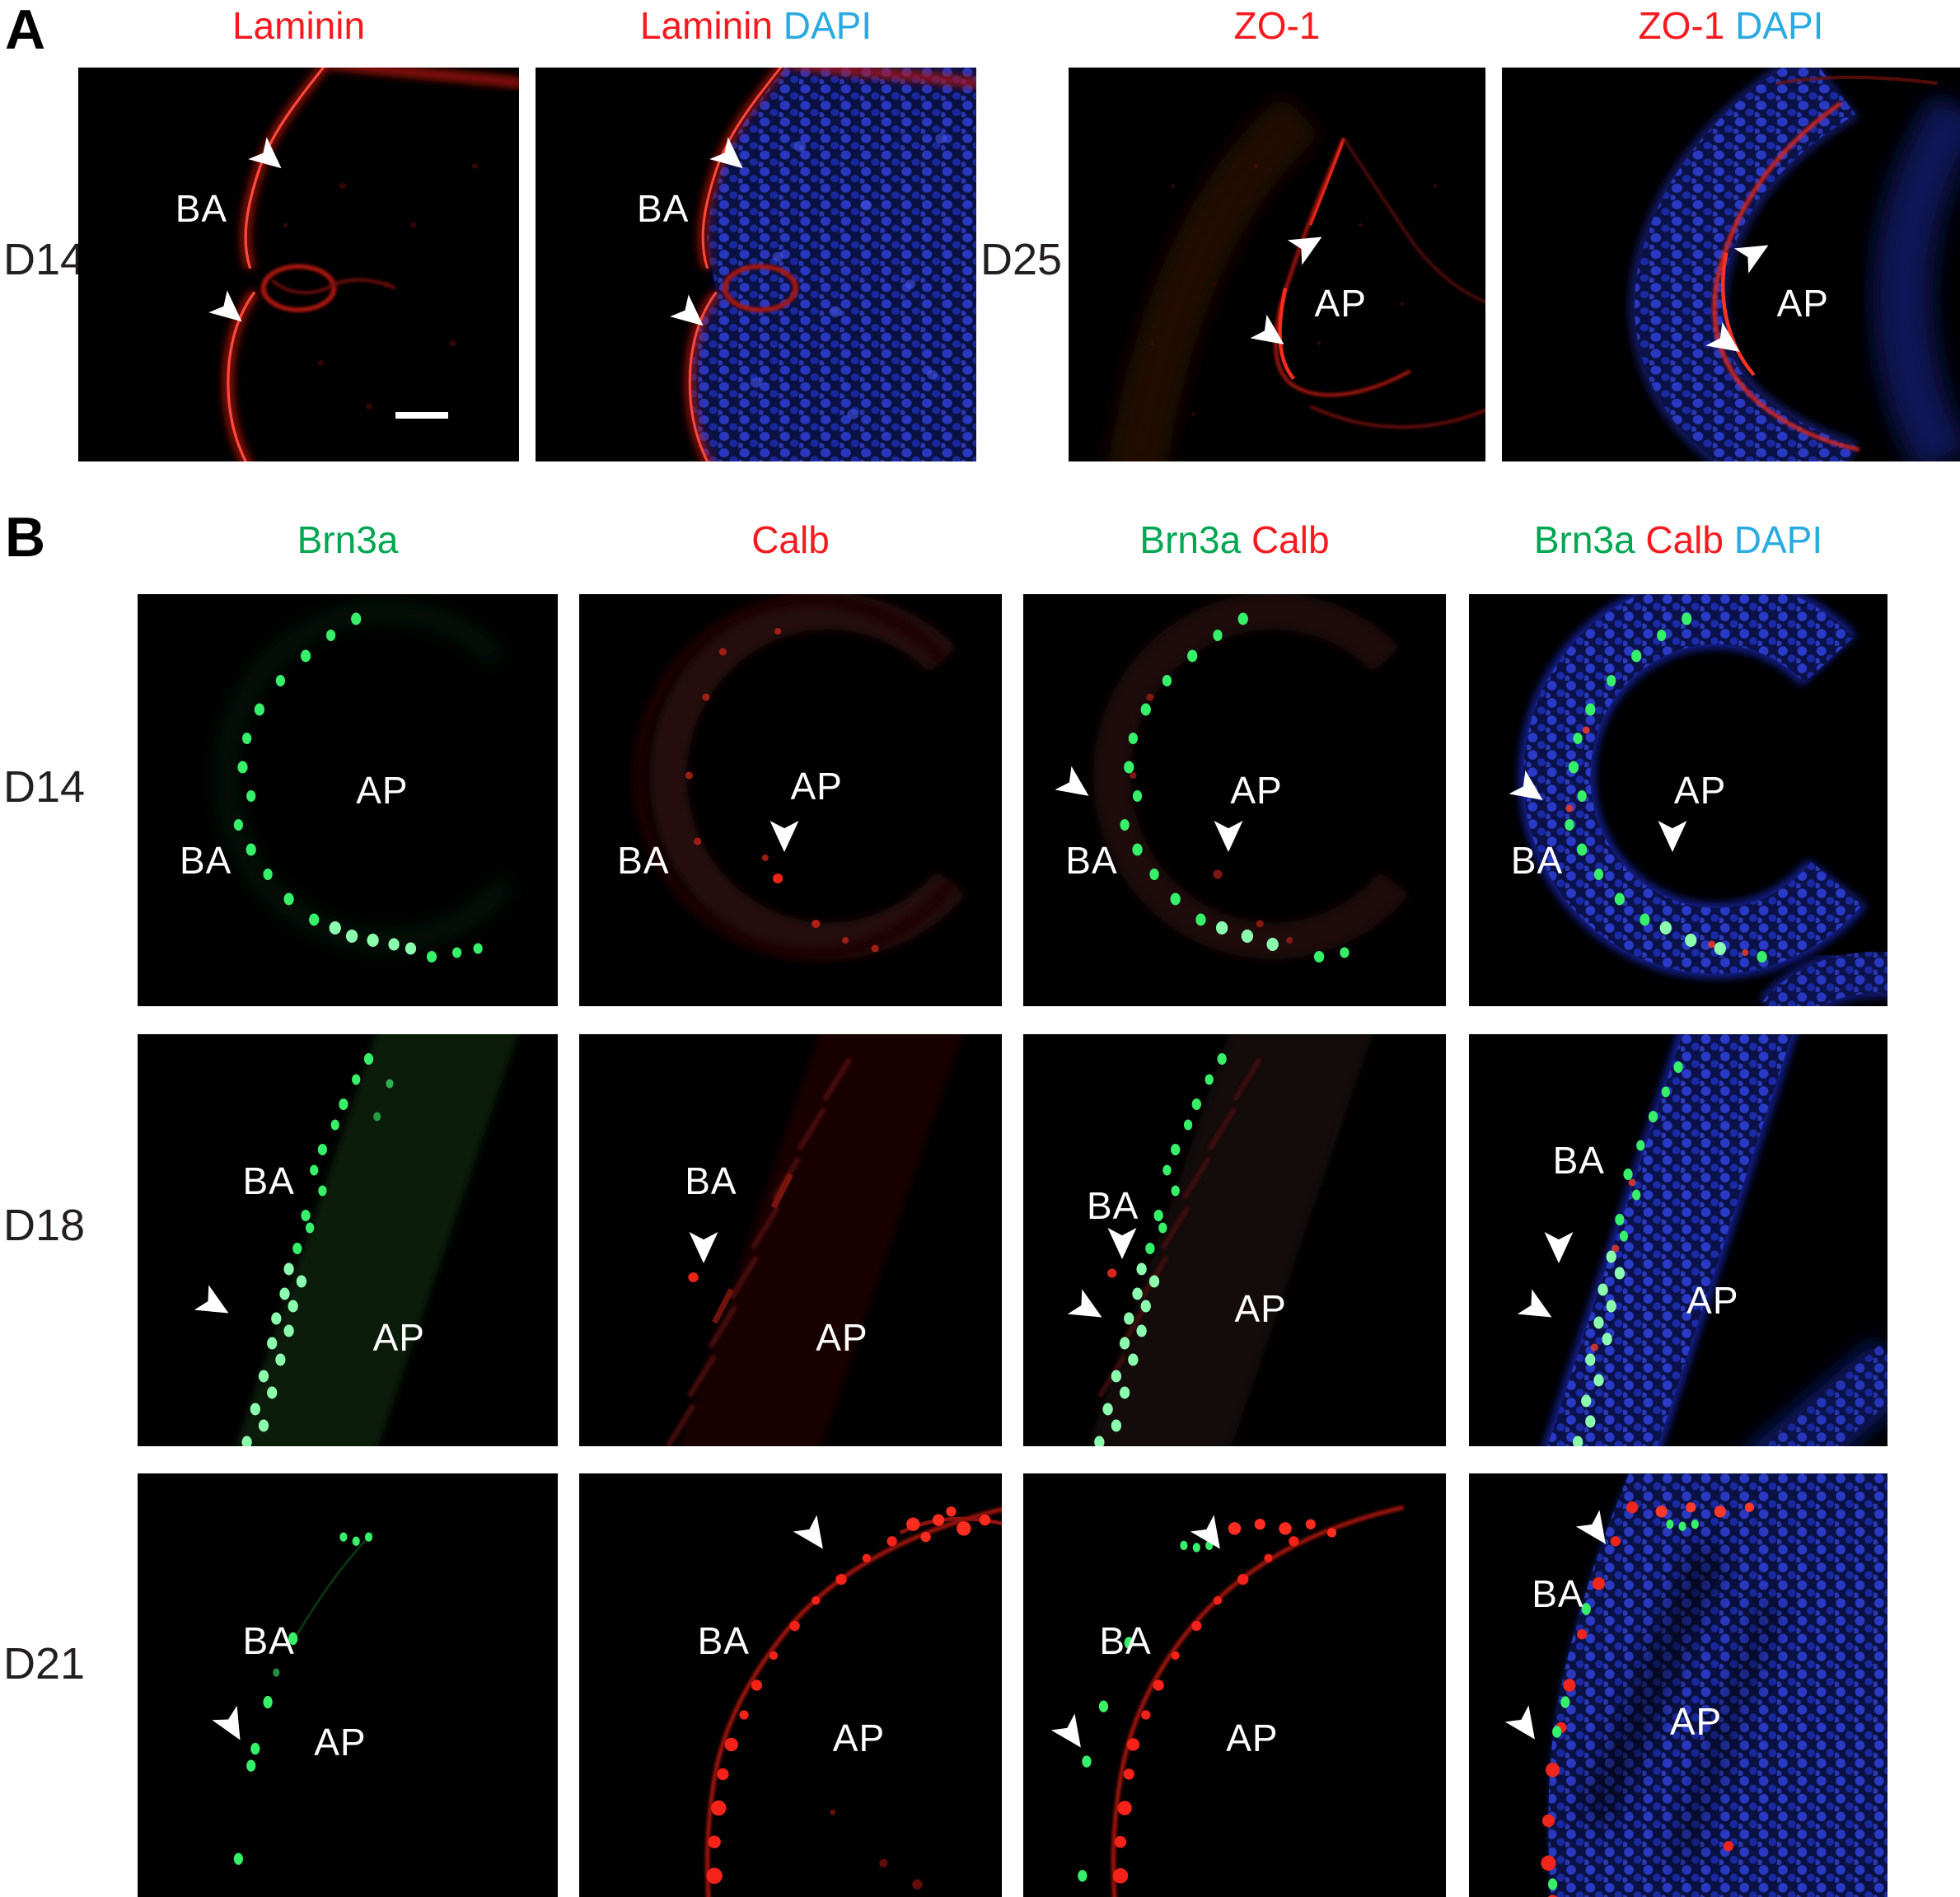 This screenshot has width=1960, height=1897. I want to click on micrograph-b-d21-brn3a-calb: BA AP, so click(1234, 1685).